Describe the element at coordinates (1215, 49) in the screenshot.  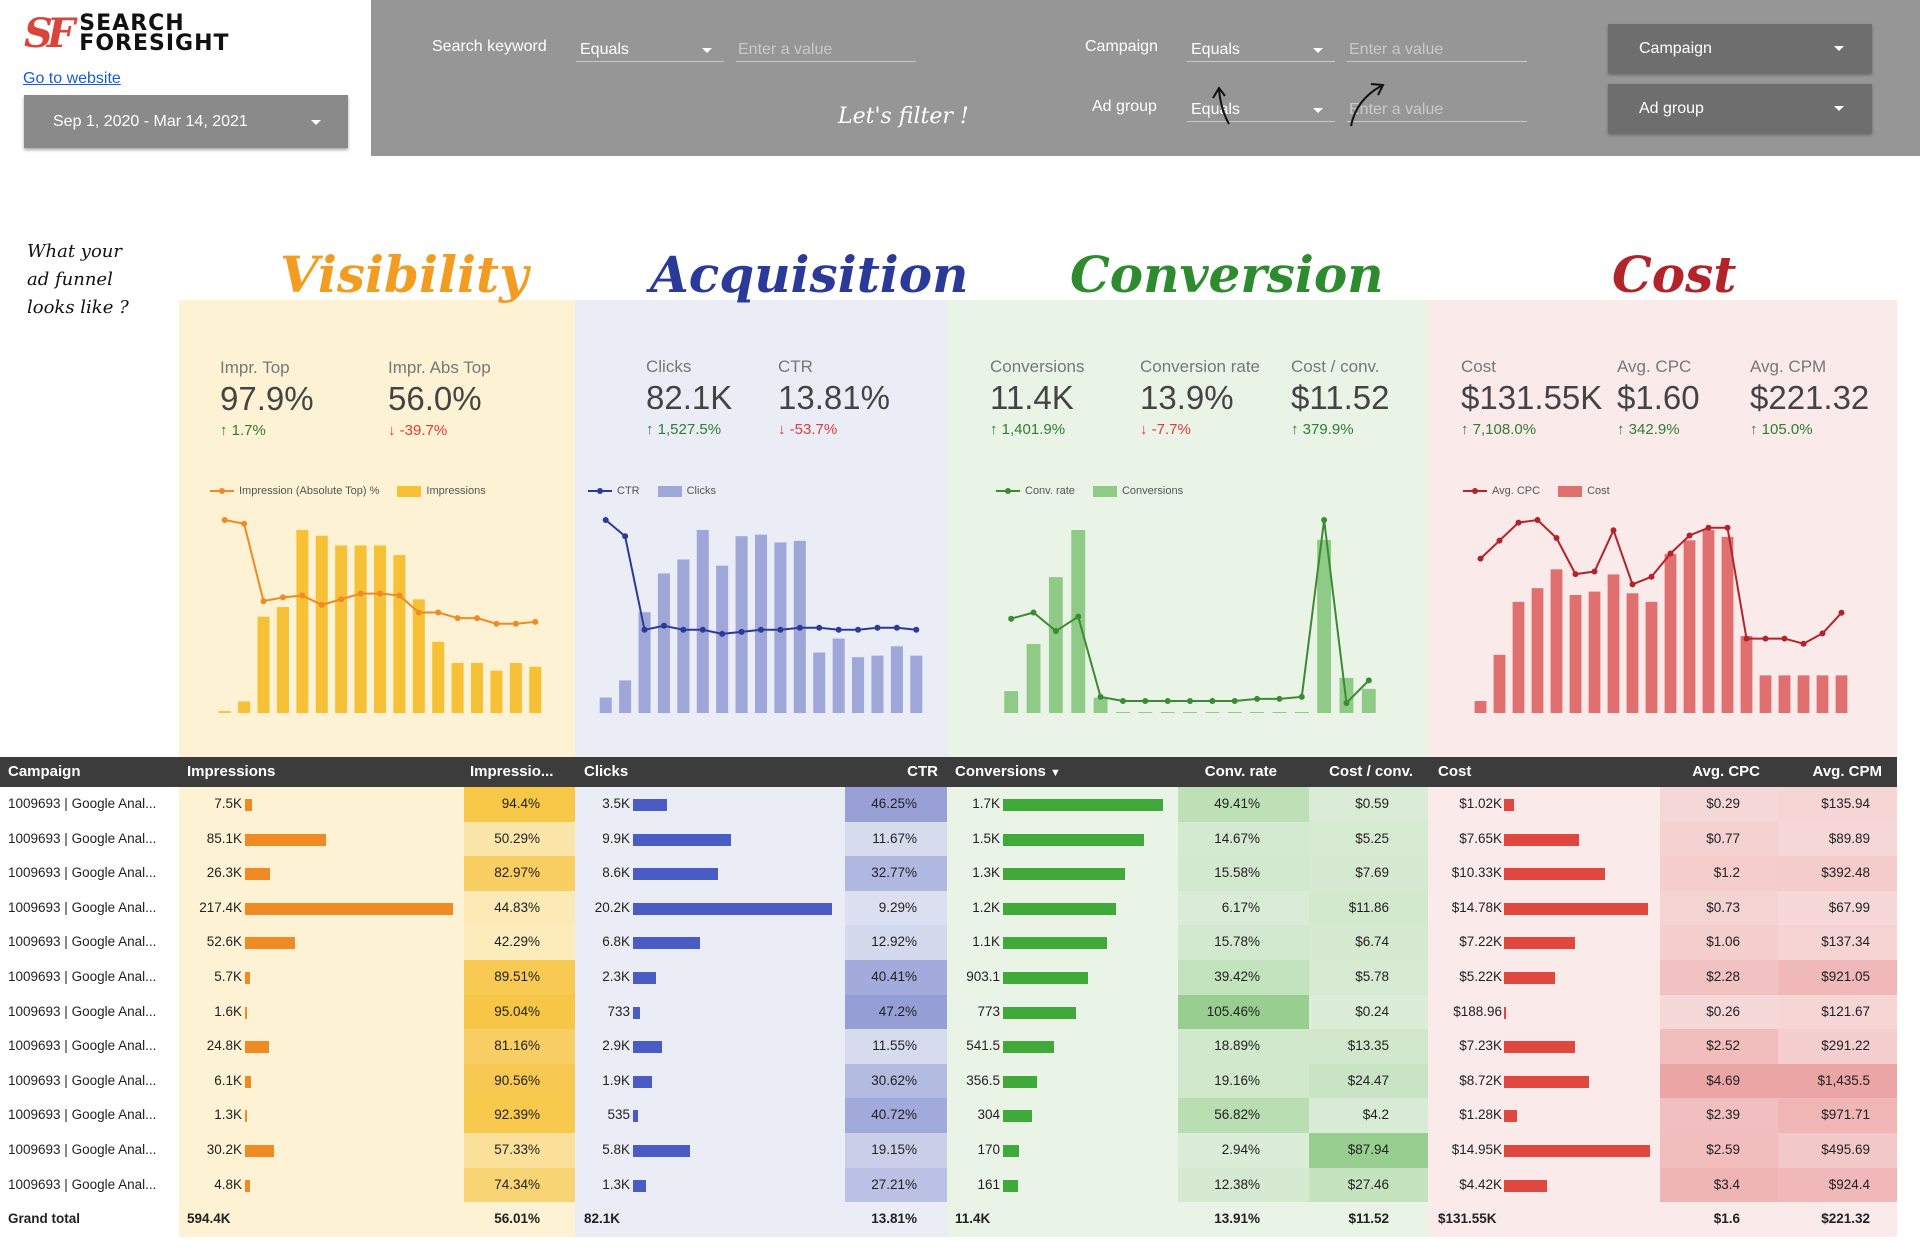
I see `operator-value: Equals` at that location.